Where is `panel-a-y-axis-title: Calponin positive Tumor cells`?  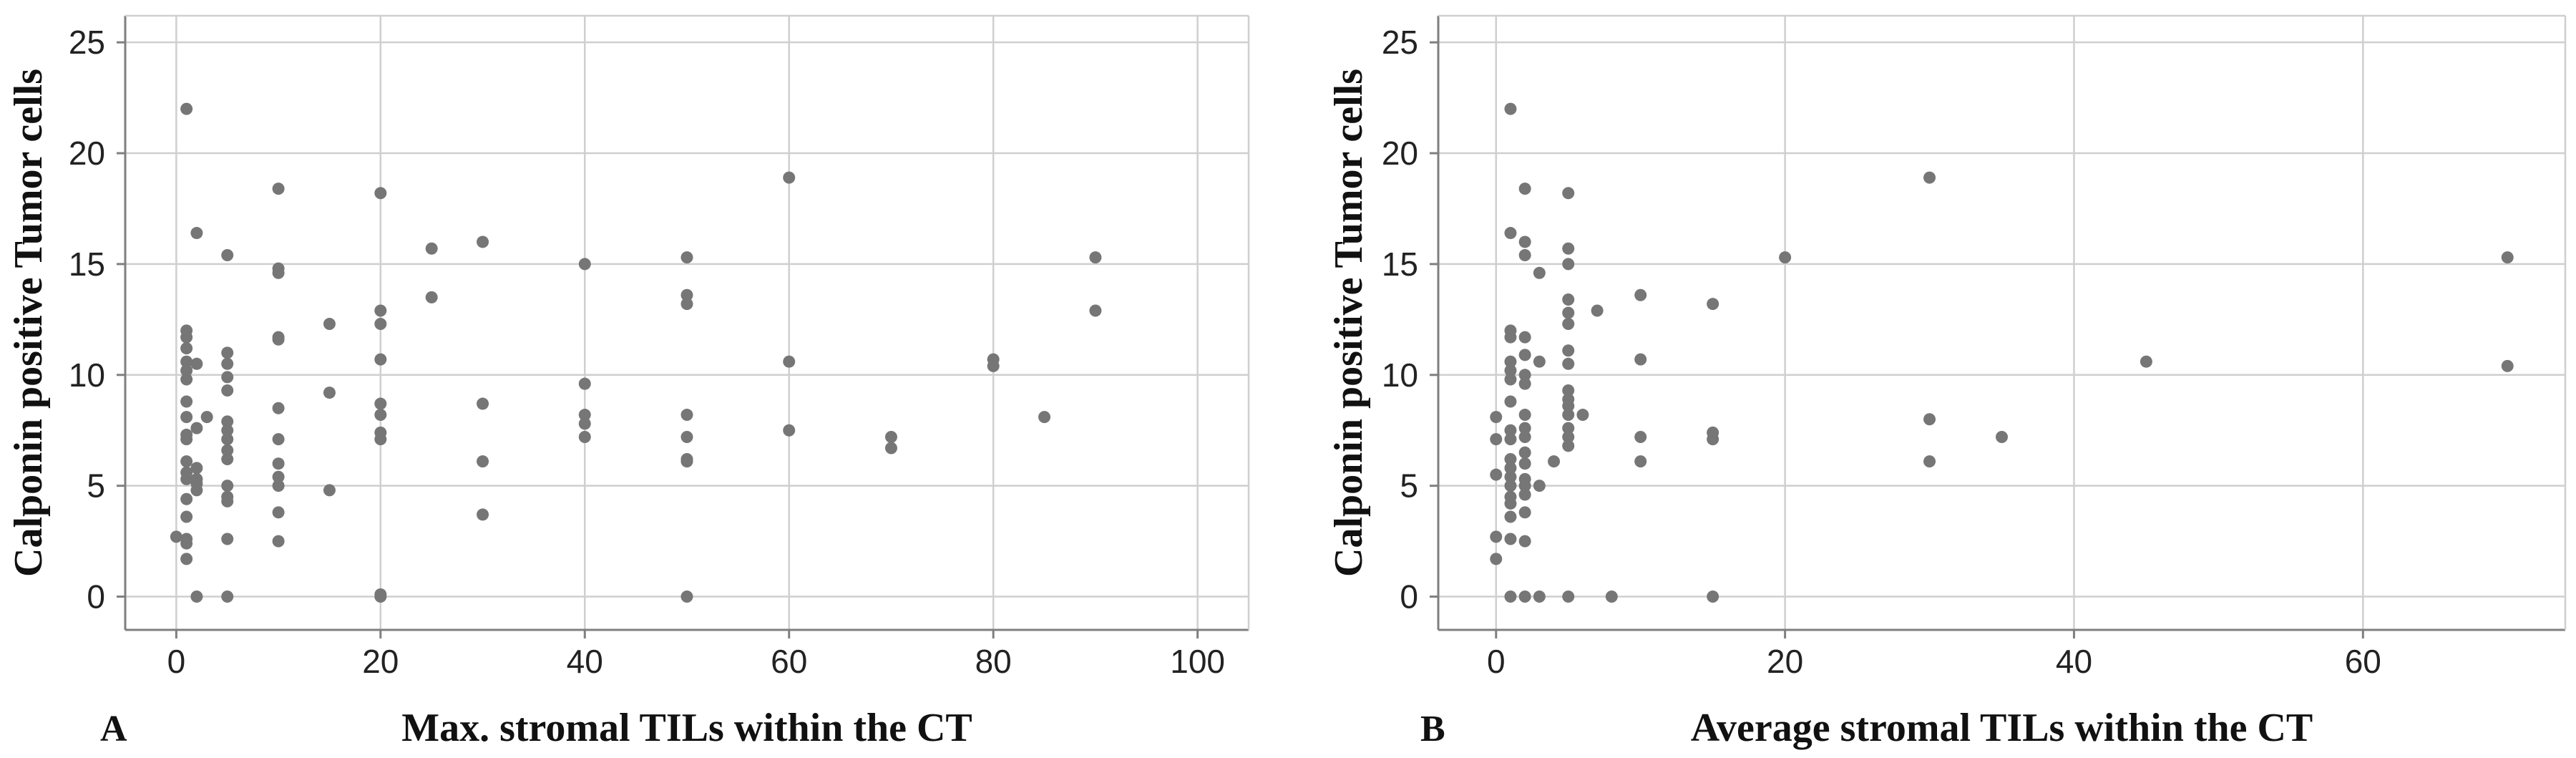
panel-a-y-axis-title: Calponin positive Tumor cells is located at coordinates (28, 323).